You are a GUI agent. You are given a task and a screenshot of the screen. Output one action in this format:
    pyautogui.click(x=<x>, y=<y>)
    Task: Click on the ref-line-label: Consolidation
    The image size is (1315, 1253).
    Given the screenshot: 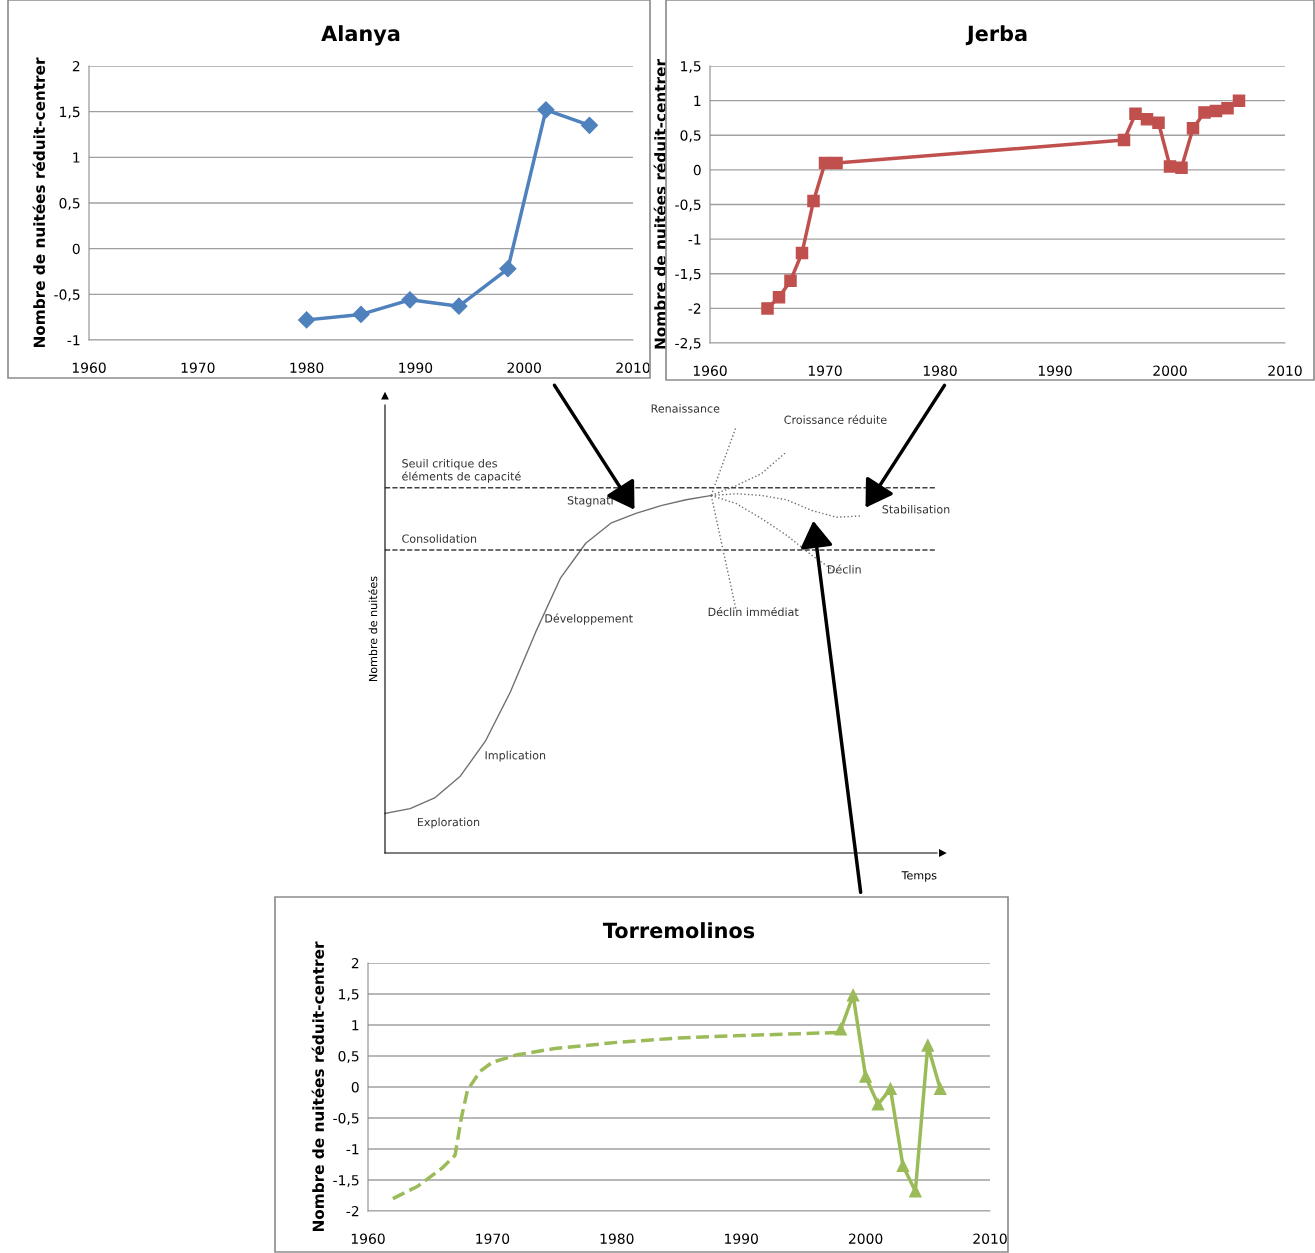 What is the action you would take?
    pyautogui.click(x=439, y=538)
    